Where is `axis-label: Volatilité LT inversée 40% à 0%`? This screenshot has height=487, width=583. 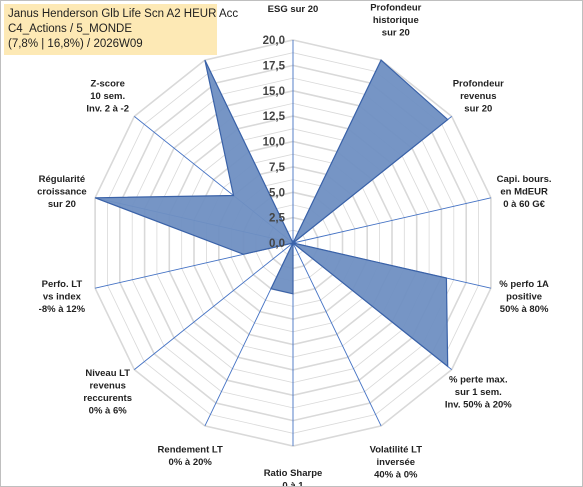
axis-label: Volatilité LT inversée 40% à 0% is located at coordinates (396, 463).